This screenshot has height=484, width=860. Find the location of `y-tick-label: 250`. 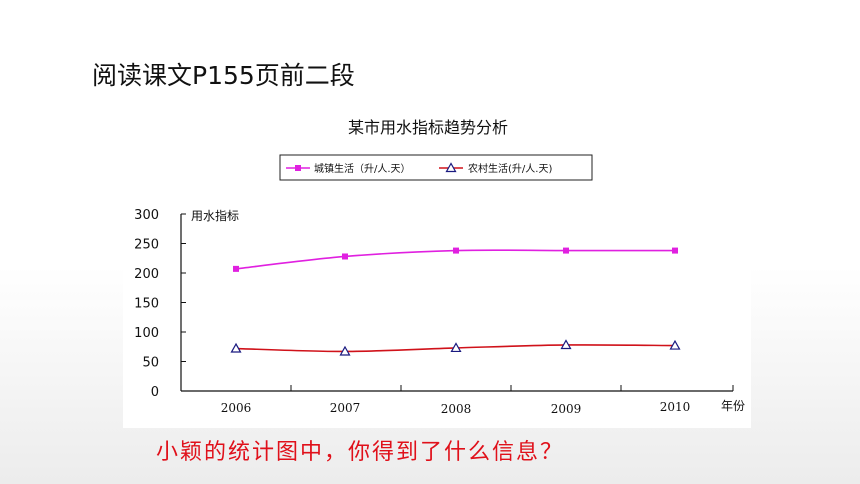

y-tick-label: 250 is located at coordinates (146, 245).